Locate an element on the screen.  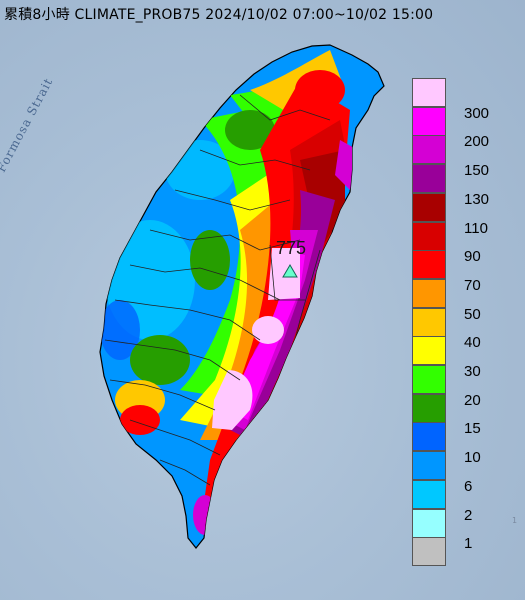
legend-label: 6 is located at coordinates (468, 486).